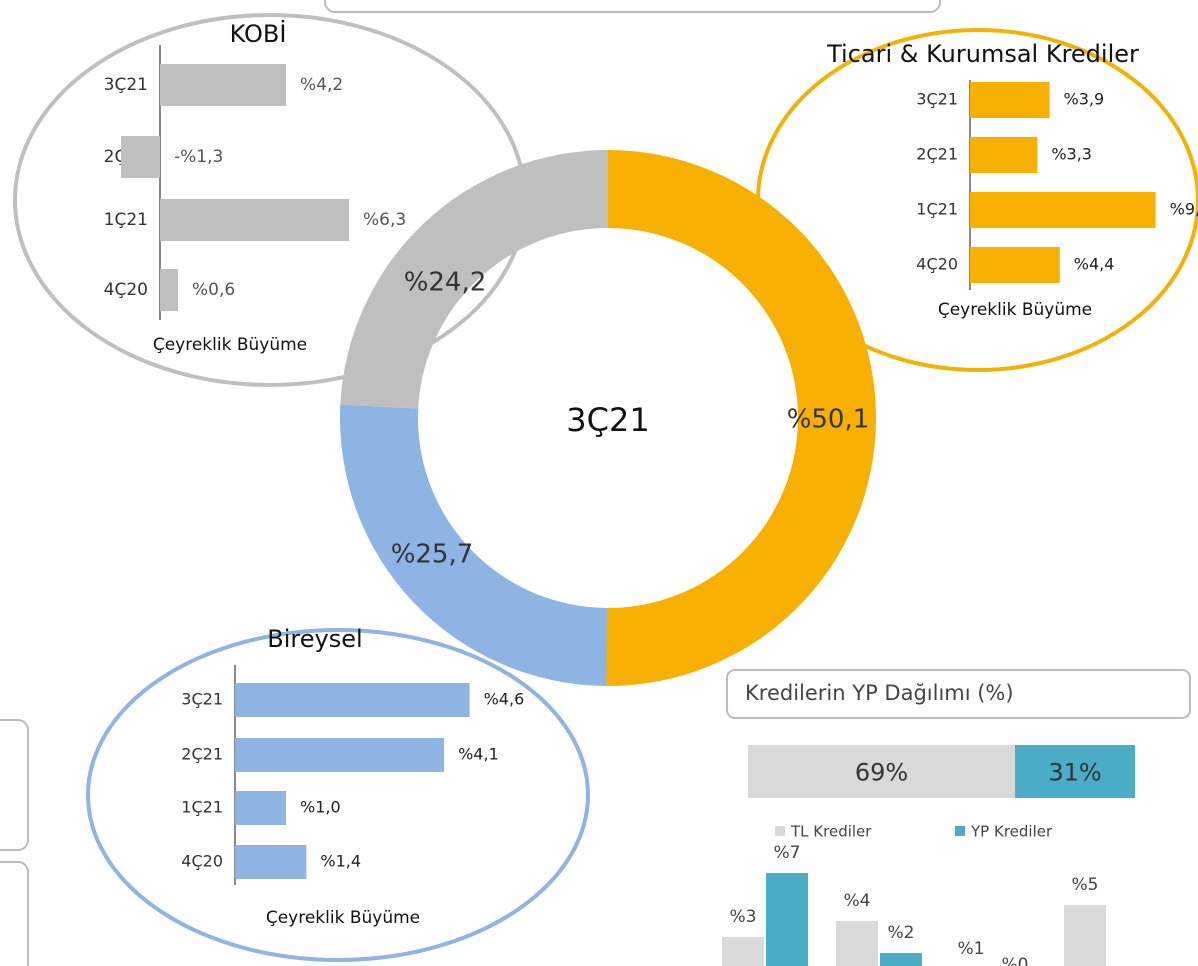 The height and width of the screenshot is (966, 1198). I want to click on chart-title: Kredilerin YP Dağılımı (%), so click(879, 693).